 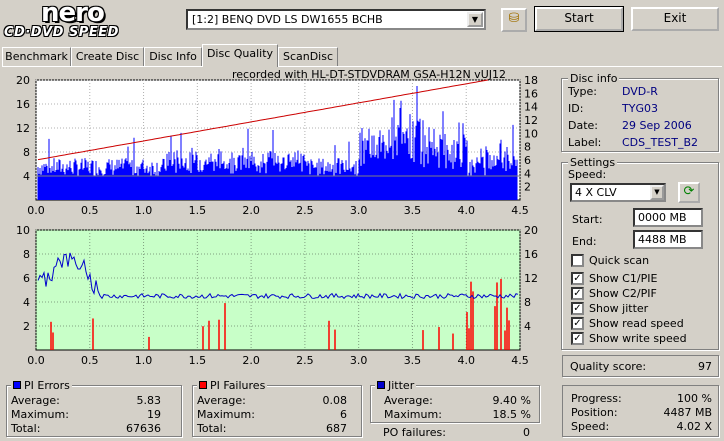 I want to click on pi-failures-total-value: 687, so click(x=336, y=428).